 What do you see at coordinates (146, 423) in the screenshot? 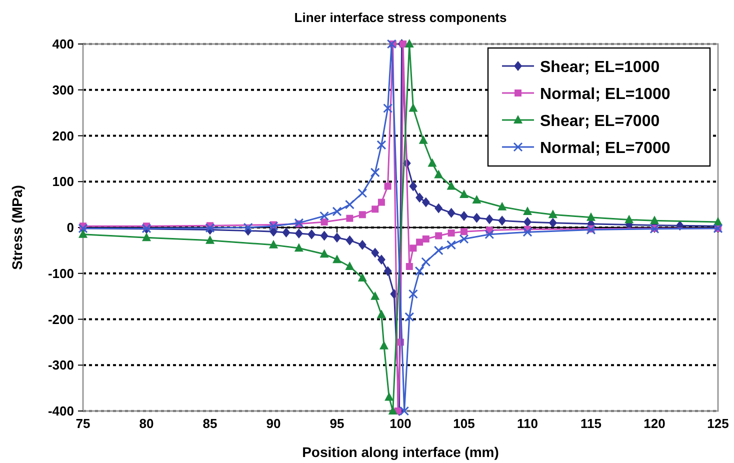
I see `x-tick-label: 80` at bounding box center [146, 423].